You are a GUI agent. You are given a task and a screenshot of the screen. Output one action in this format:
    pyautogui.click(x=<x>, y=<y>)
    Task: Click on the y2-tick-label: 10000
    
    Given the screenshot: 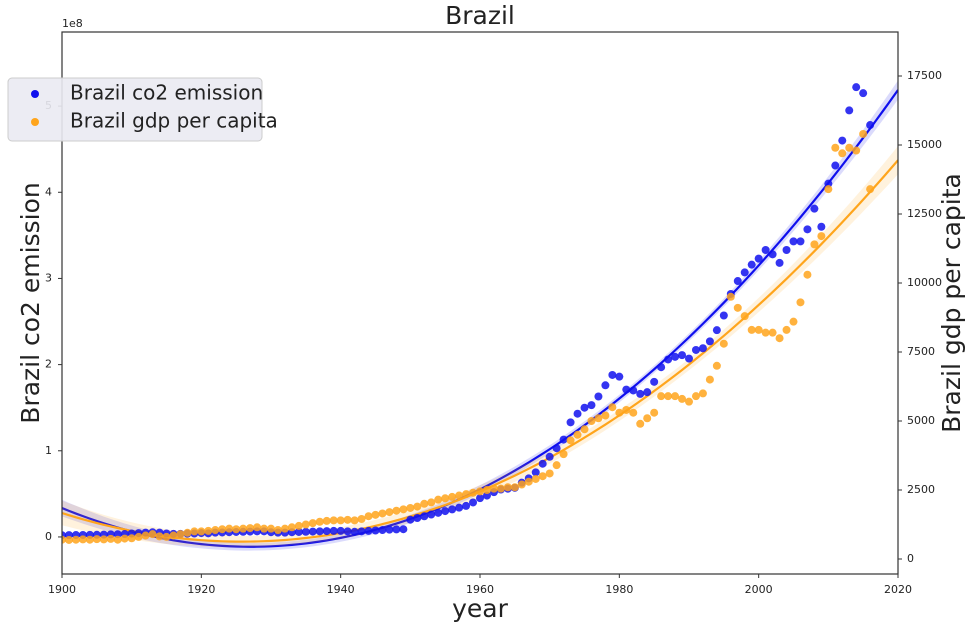 What is the action you would take?
    pyautogui.click(x=924, y=282)
    